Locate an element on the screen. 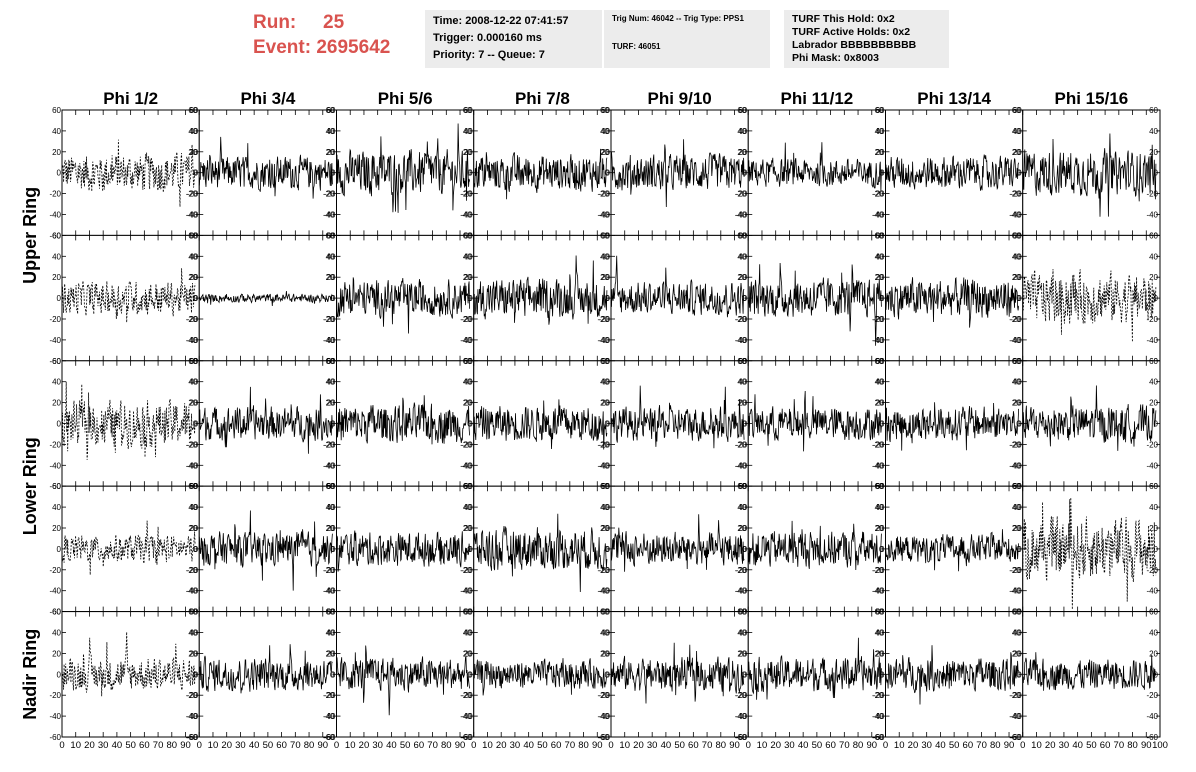 Image resolution: width=1196 pixels, height=772 pixels. x-tick-label: 0 is located at coordinates (1022, 745).